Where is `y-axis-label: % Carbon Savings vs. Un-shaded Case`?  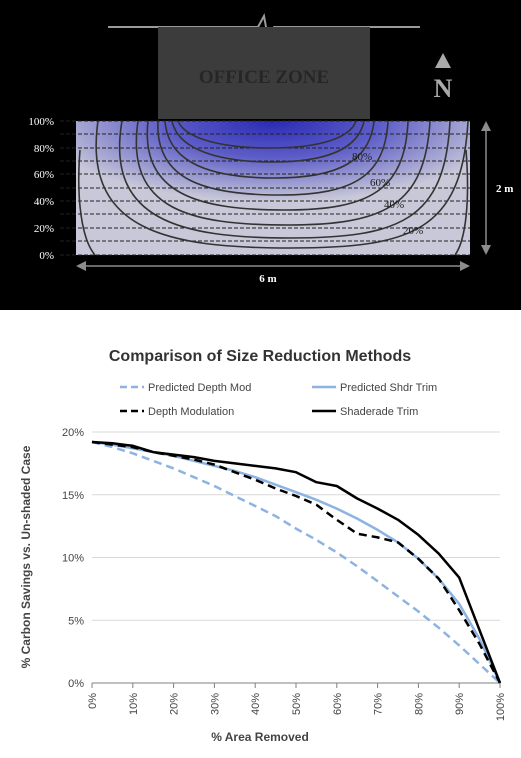 y-axis-label: % Carbon Savings vs. Un-shaded Case is located at coordinates (26, 556).